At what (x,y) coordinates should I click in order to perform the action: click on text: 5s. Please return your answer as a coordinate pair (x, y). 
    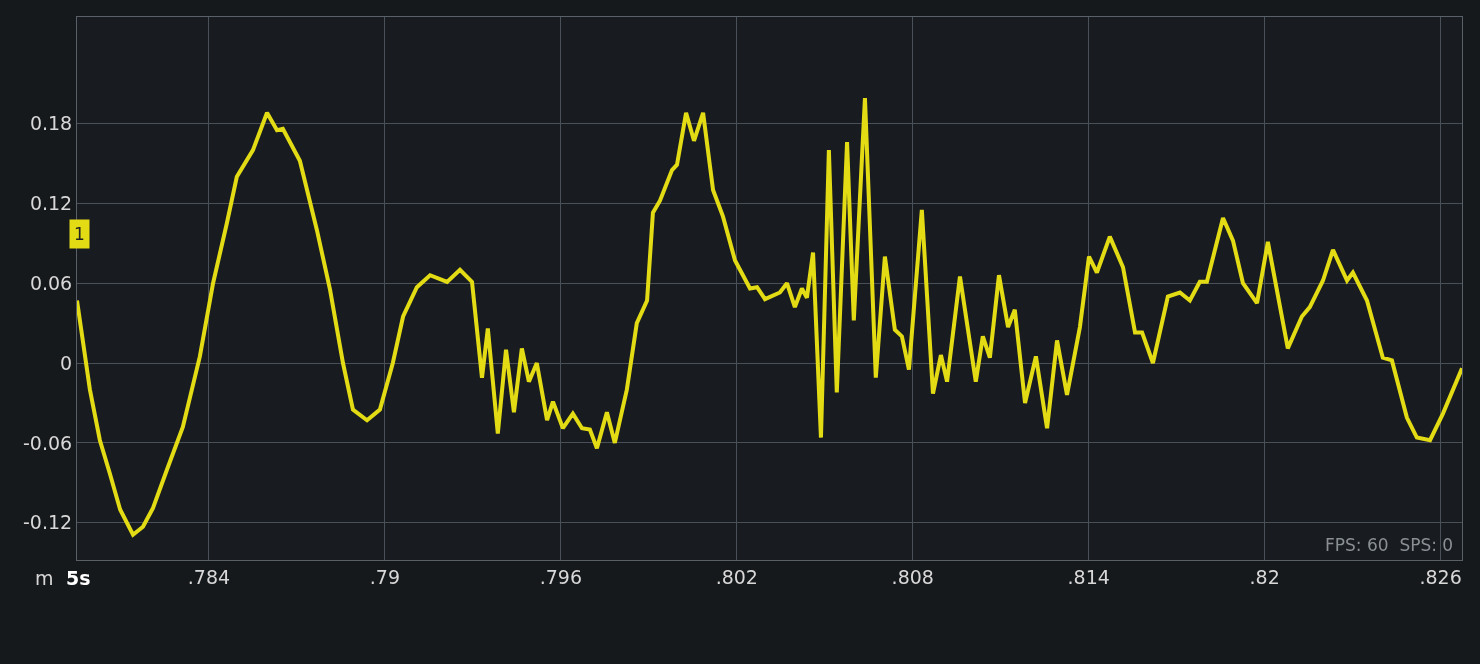
    Looking at the image, I should click on (78, 578).